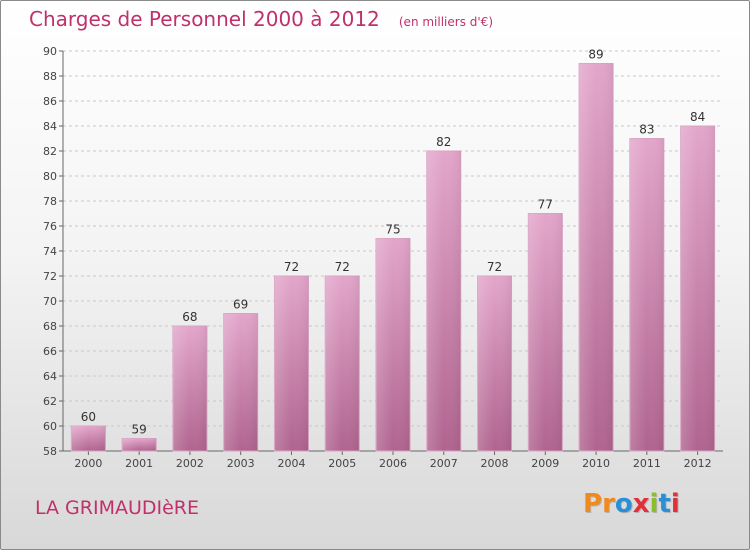 This screenshot has width=750, height=550. I want to click on y-tick-label: 66, so click(50, 351).